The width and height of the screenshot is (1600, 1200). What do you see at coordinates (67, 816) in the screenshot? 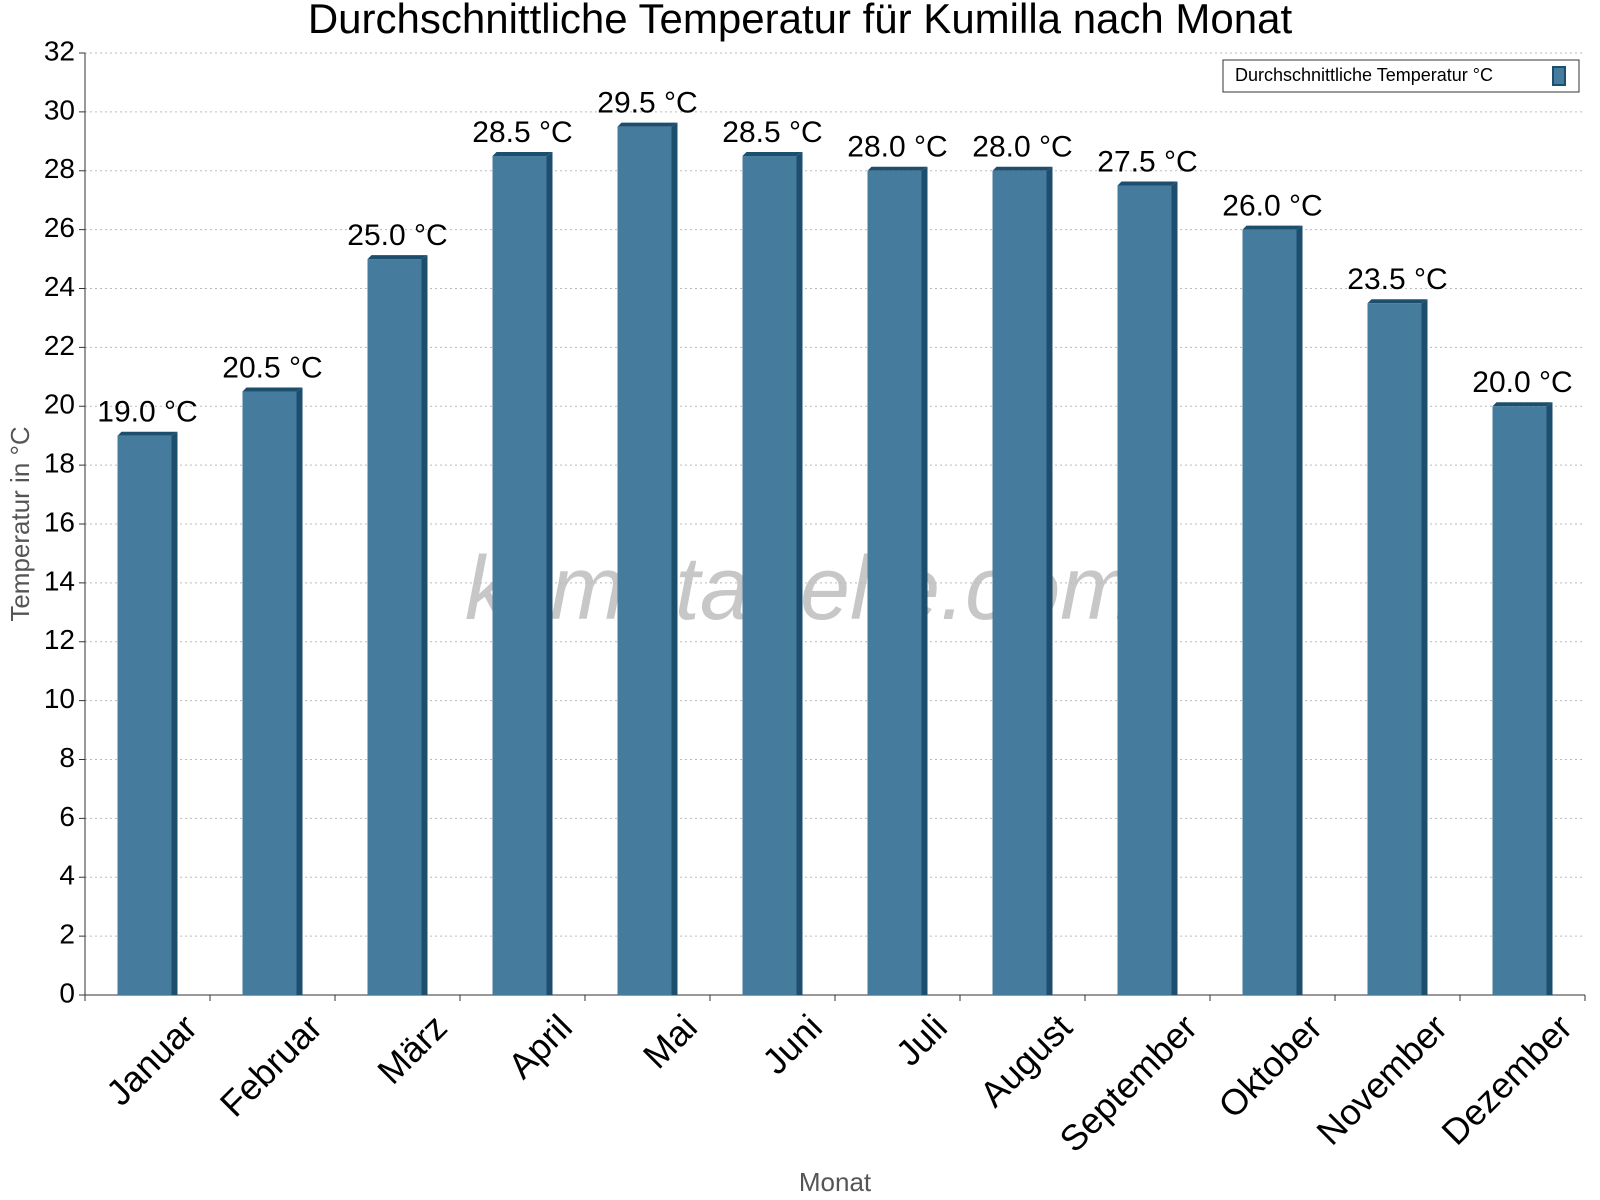
I see `y-tick-label: 6` at bounding box center [67, 816].